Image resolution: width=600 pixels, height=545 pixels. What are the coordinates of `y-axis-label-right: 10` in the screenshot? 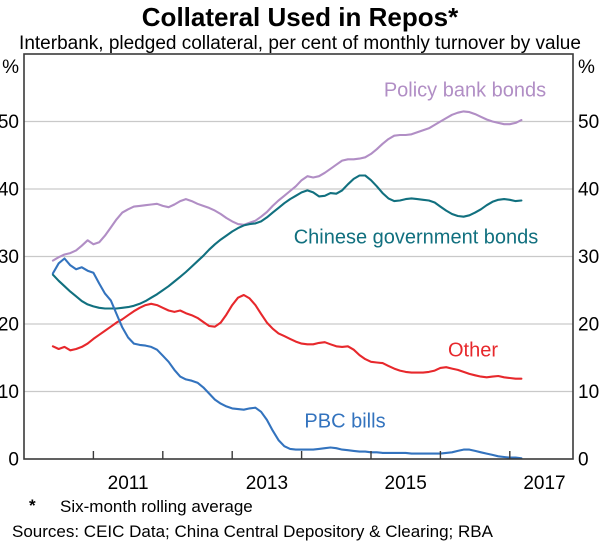 It's located at (588, 392).